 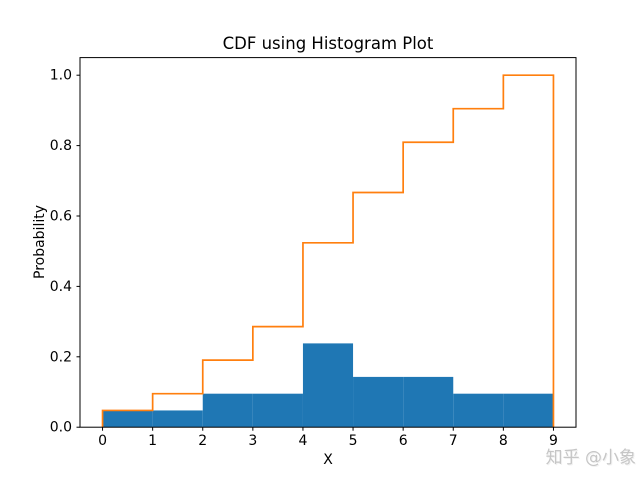 What do you see at coordinates (252, 441) in the screenshot?
I see `x-tick-label: 3` at bounding box center [252, 441].